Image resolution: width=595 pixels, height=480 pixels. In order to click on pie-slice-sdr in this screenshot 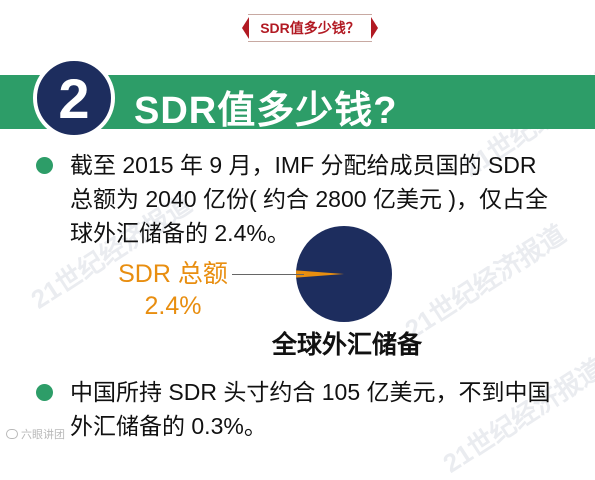, I will do `click(320, 274)`.